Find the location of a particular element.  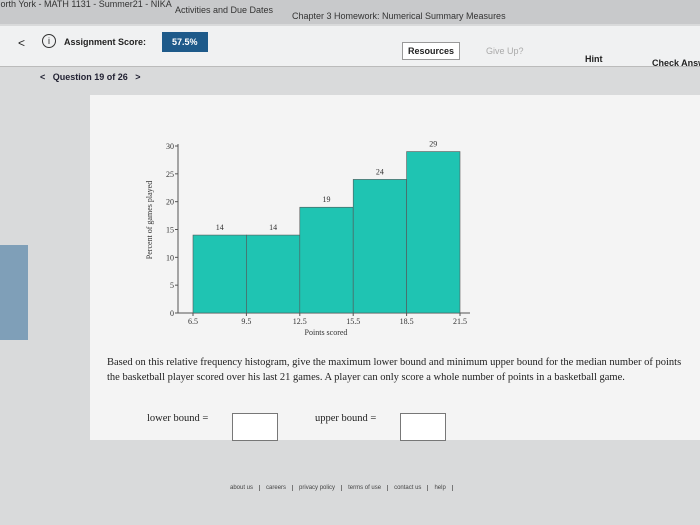

footer-link: about us is located at coordinates (245, 488).